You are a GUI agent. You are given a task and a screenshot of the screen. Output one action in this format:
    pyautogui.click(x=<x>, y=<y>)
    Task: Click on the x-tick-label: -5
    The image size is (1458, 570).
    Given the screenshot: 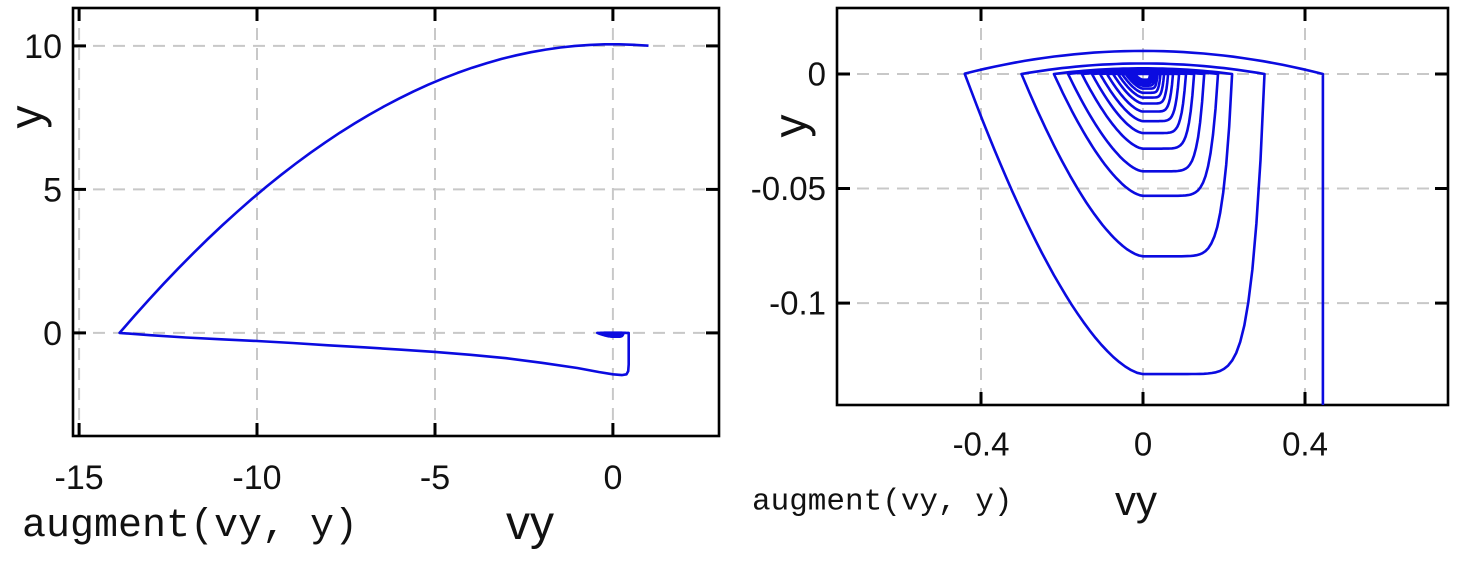 What is the action you would take?
    pyautogui.click(x=435, y=478)
    